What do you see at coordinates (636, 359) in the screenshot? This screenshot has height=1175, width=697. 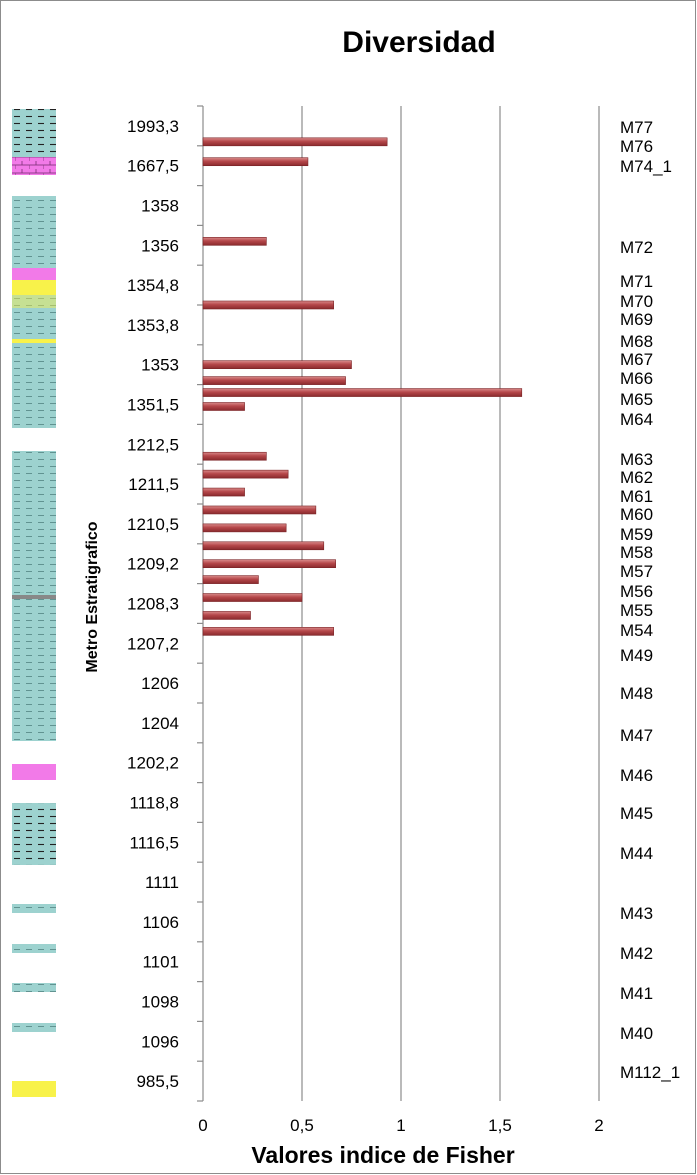 I see `sample-label: M67` at bounding box center [636, 359].